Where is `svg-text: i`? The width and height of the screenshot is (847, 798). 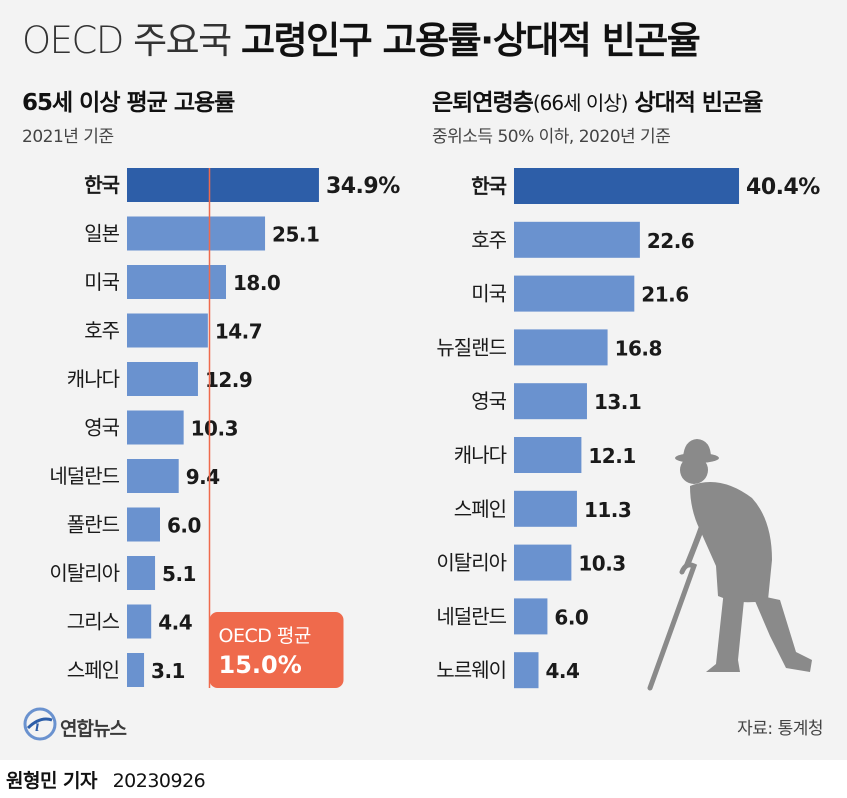
svg-text: i is located at coordinates (37, 726).